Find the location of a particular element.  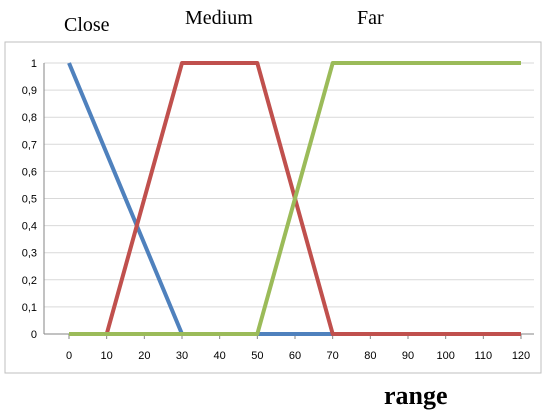

x-tick-label: 10 is located at coordinates (107, 356).